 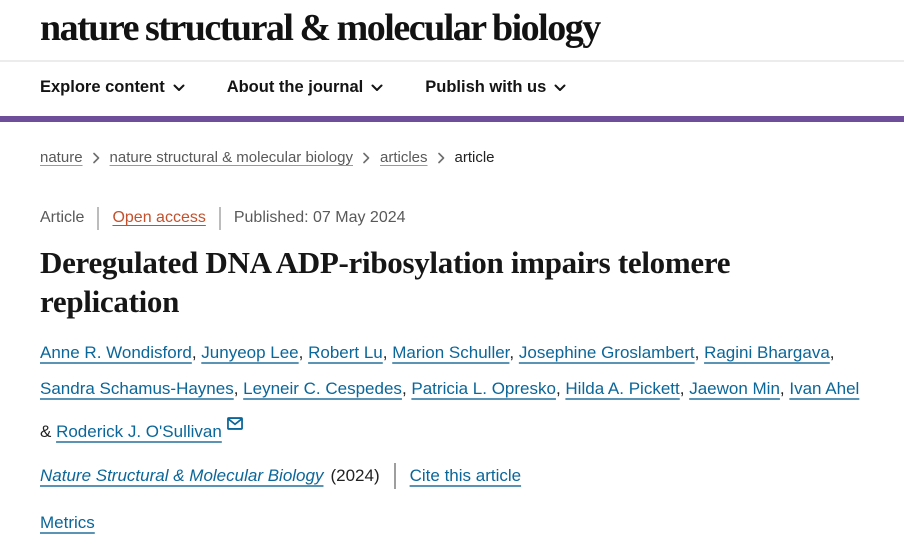 I want to click on author: Hilda A. Pickett,, so click(x=627, y=388).